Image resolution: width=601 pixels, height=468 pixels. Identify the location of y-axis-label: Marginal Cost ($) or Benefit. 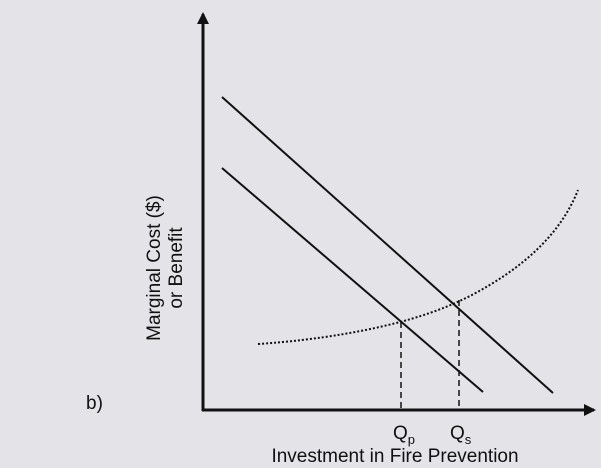
(165, 268).